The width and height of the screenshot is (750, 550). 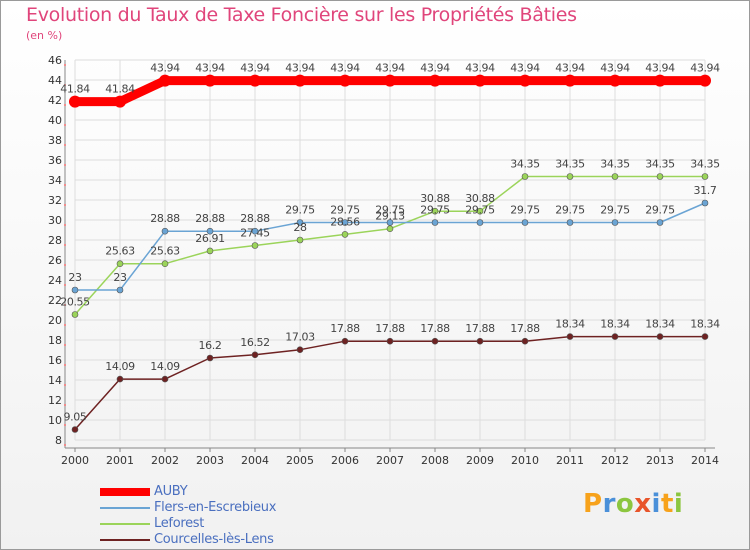 What do you see at coordinates (55, 280) in the screenshot?
I see `y-tick-label: 24` at bounding box center [55, 280].